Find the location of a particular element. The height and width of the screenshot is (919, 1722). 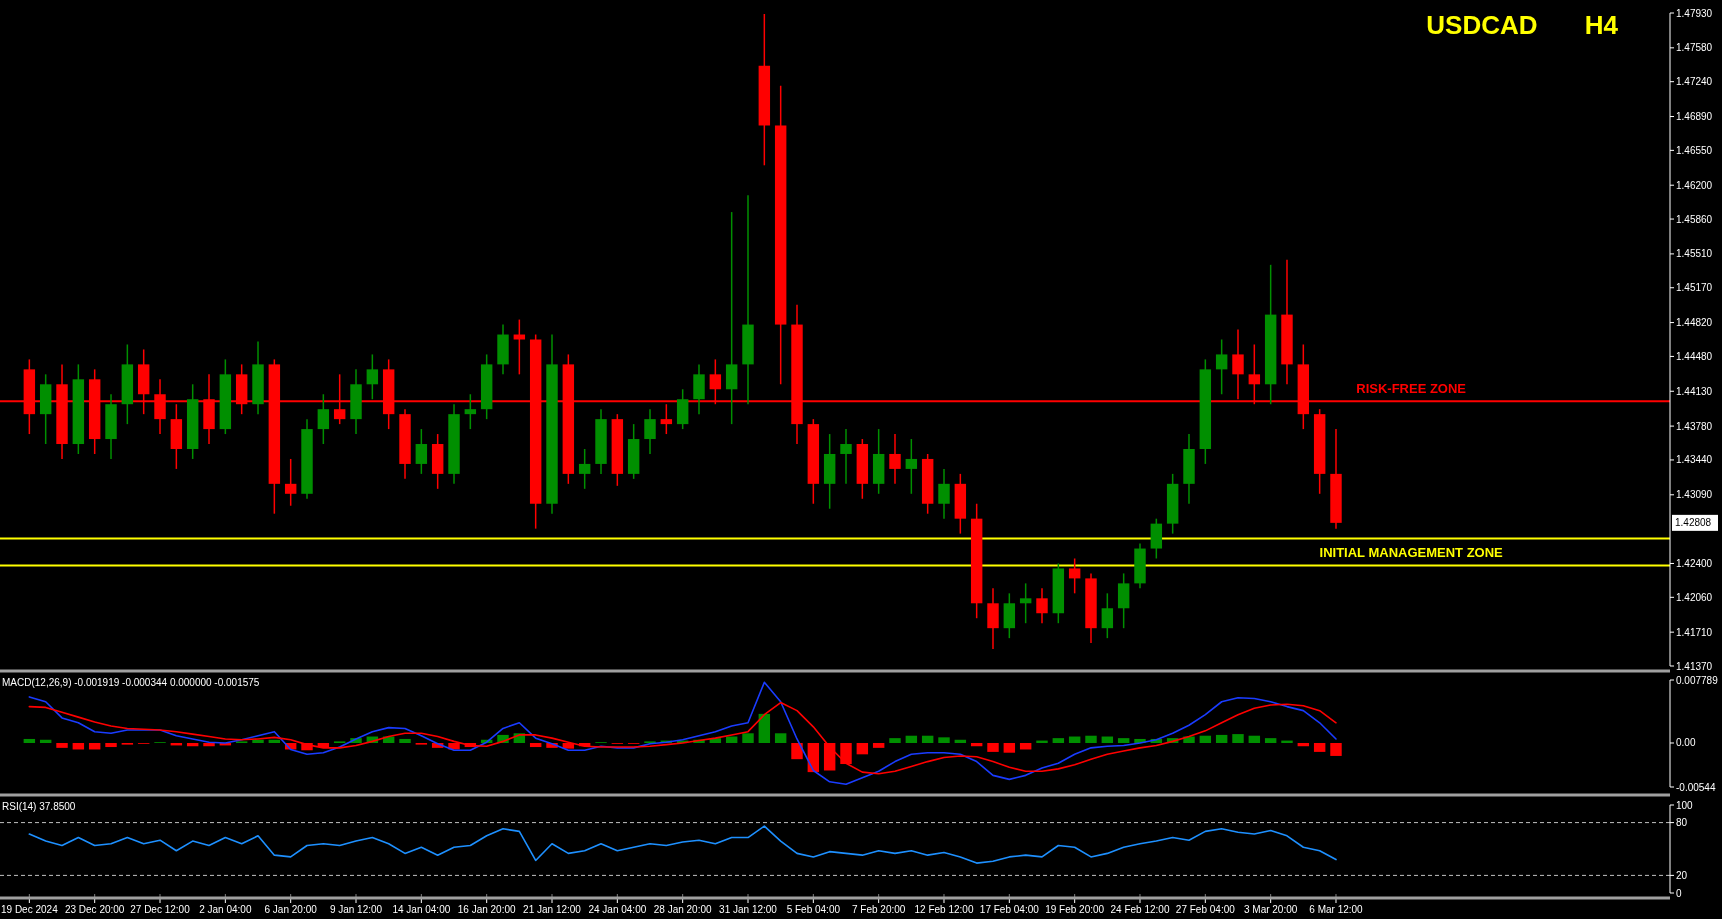

x-tick-label: 19 Dec 2024 is located at coordinates (29, 909).